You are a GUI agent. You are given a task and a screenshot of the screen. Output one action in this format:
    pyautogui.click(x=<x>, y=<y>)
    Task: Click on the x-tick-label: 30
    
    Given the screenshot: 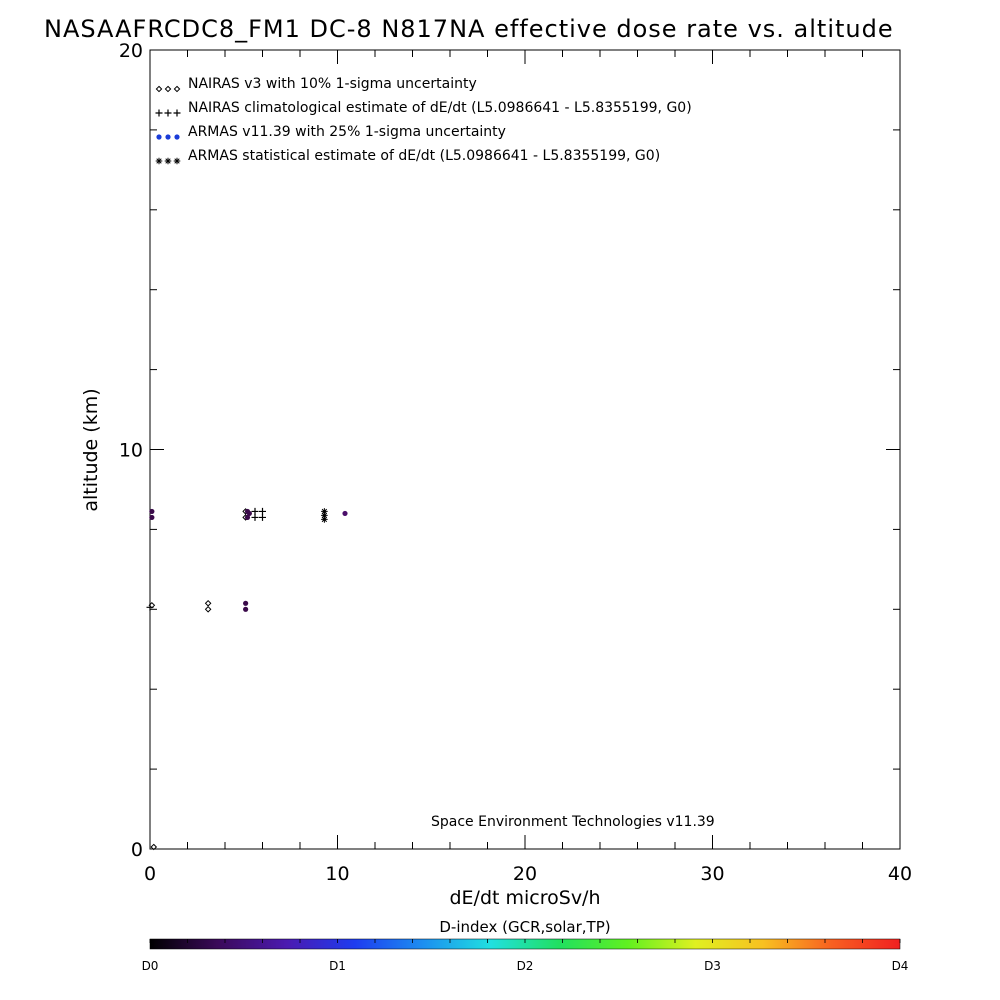 What is the action you would take?
    pyautogui.click(x=712, y=874)
    